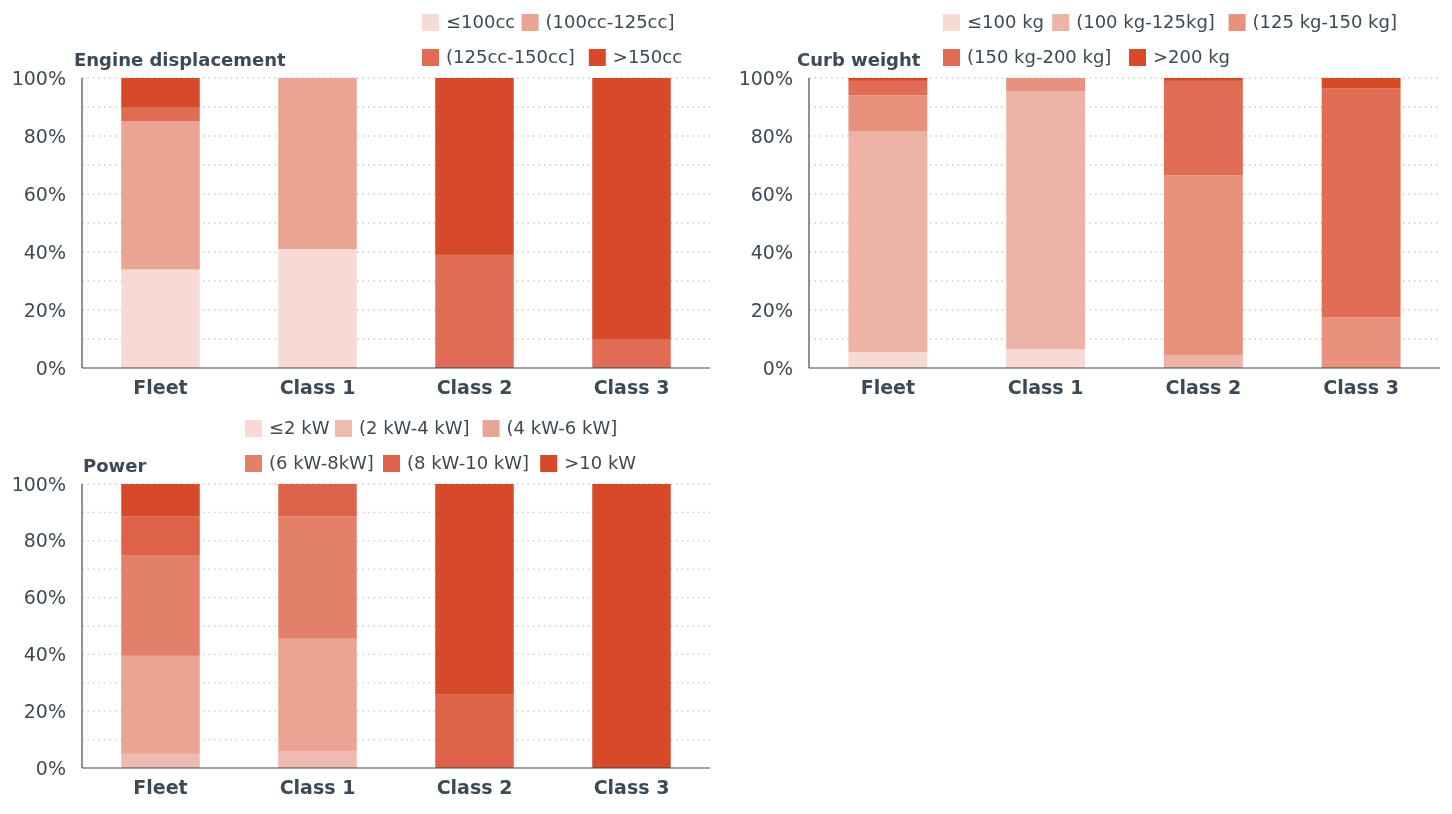 This screenshot has height=814, width=1452. I want to click on legend-label: >200 kg, so click(1192, 57).